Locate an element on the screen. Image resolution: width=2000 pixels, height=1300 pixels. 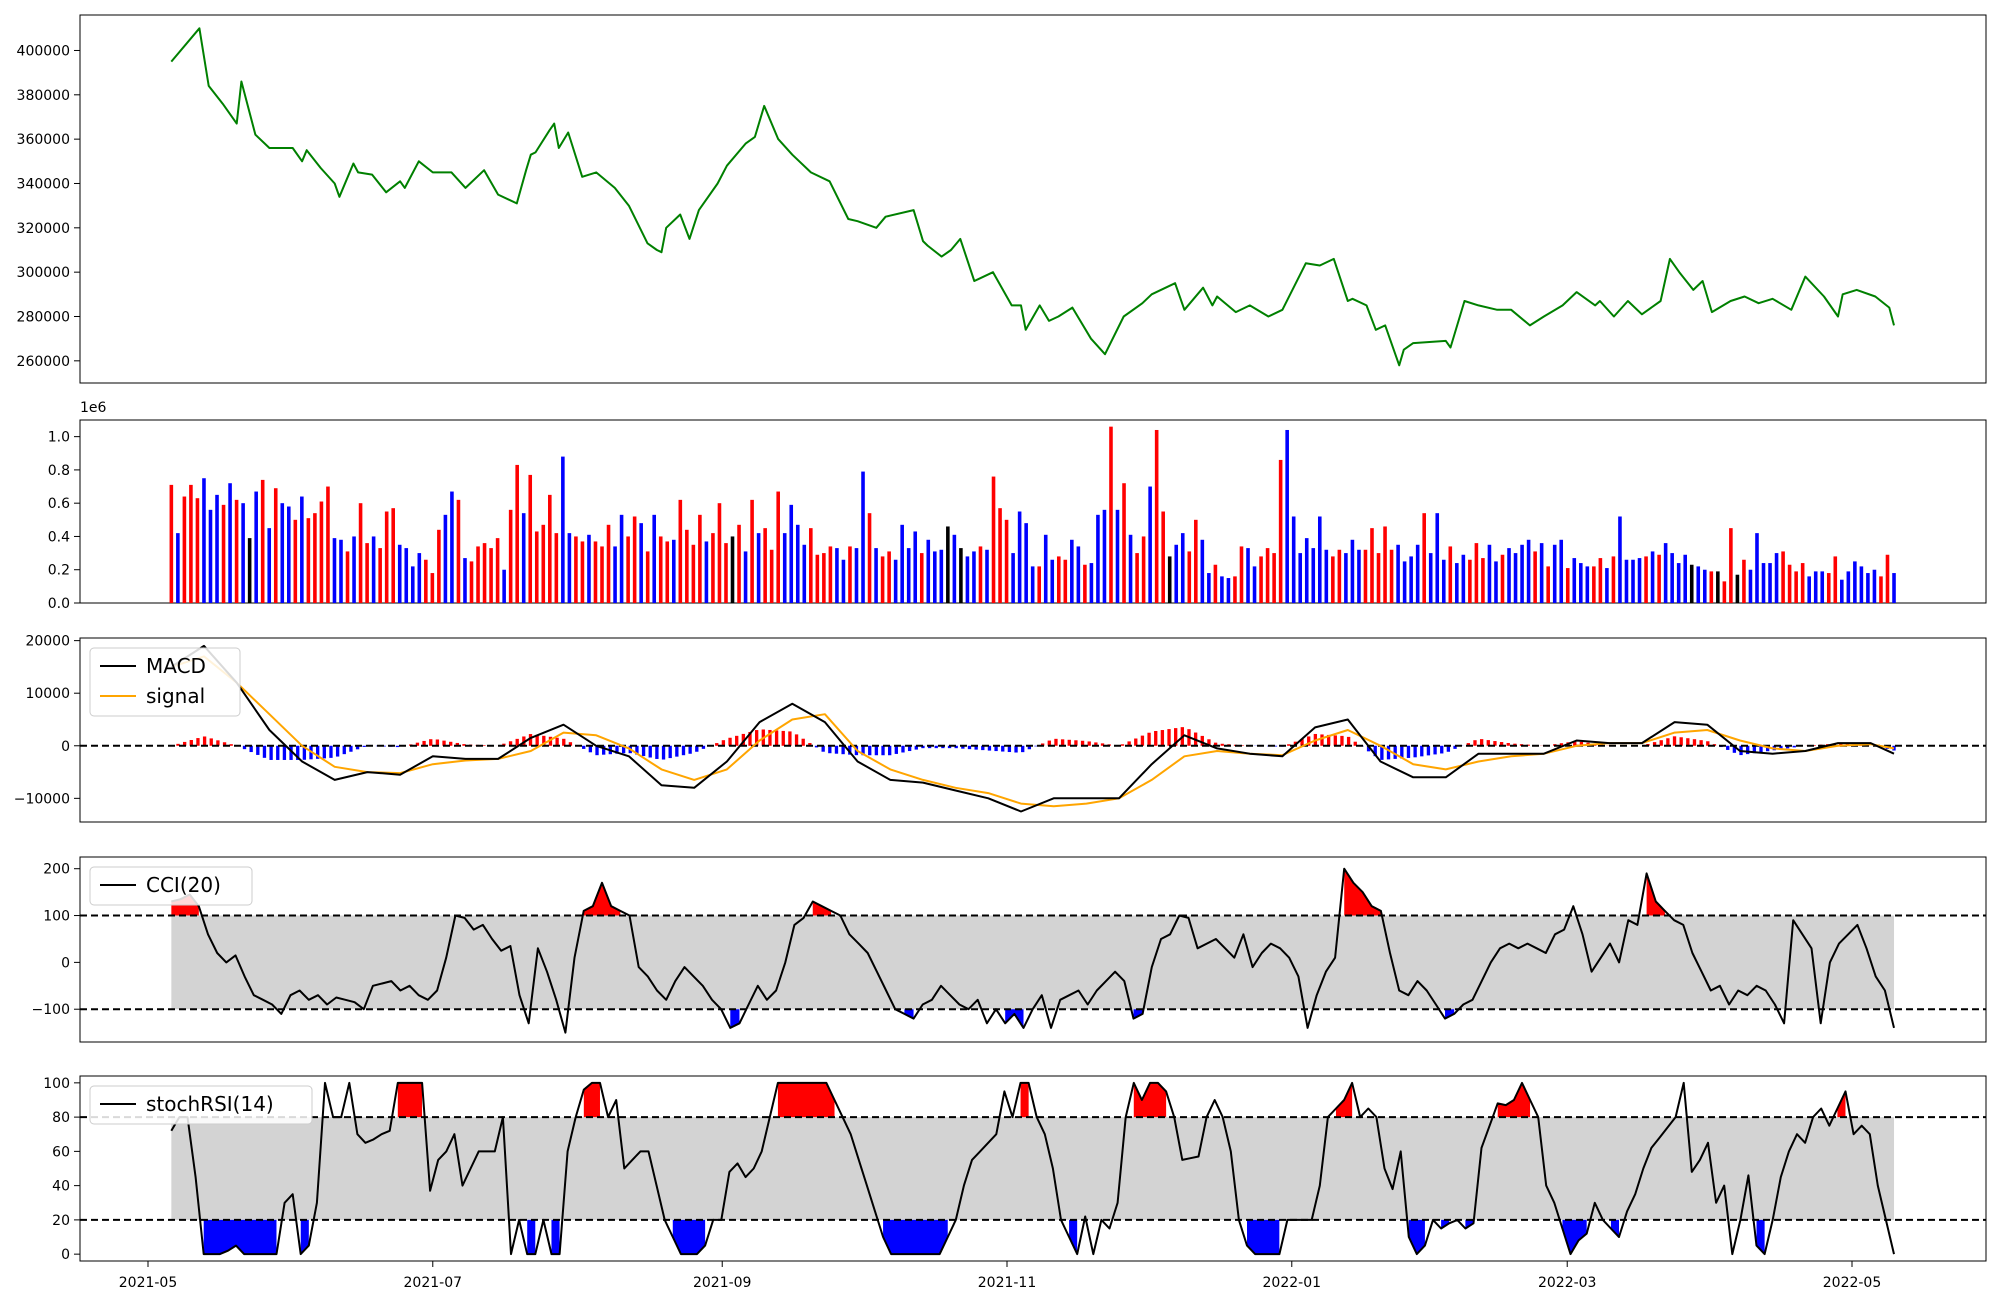
volume-ytick-label: 0.4 is located at coordinates (59, 537).